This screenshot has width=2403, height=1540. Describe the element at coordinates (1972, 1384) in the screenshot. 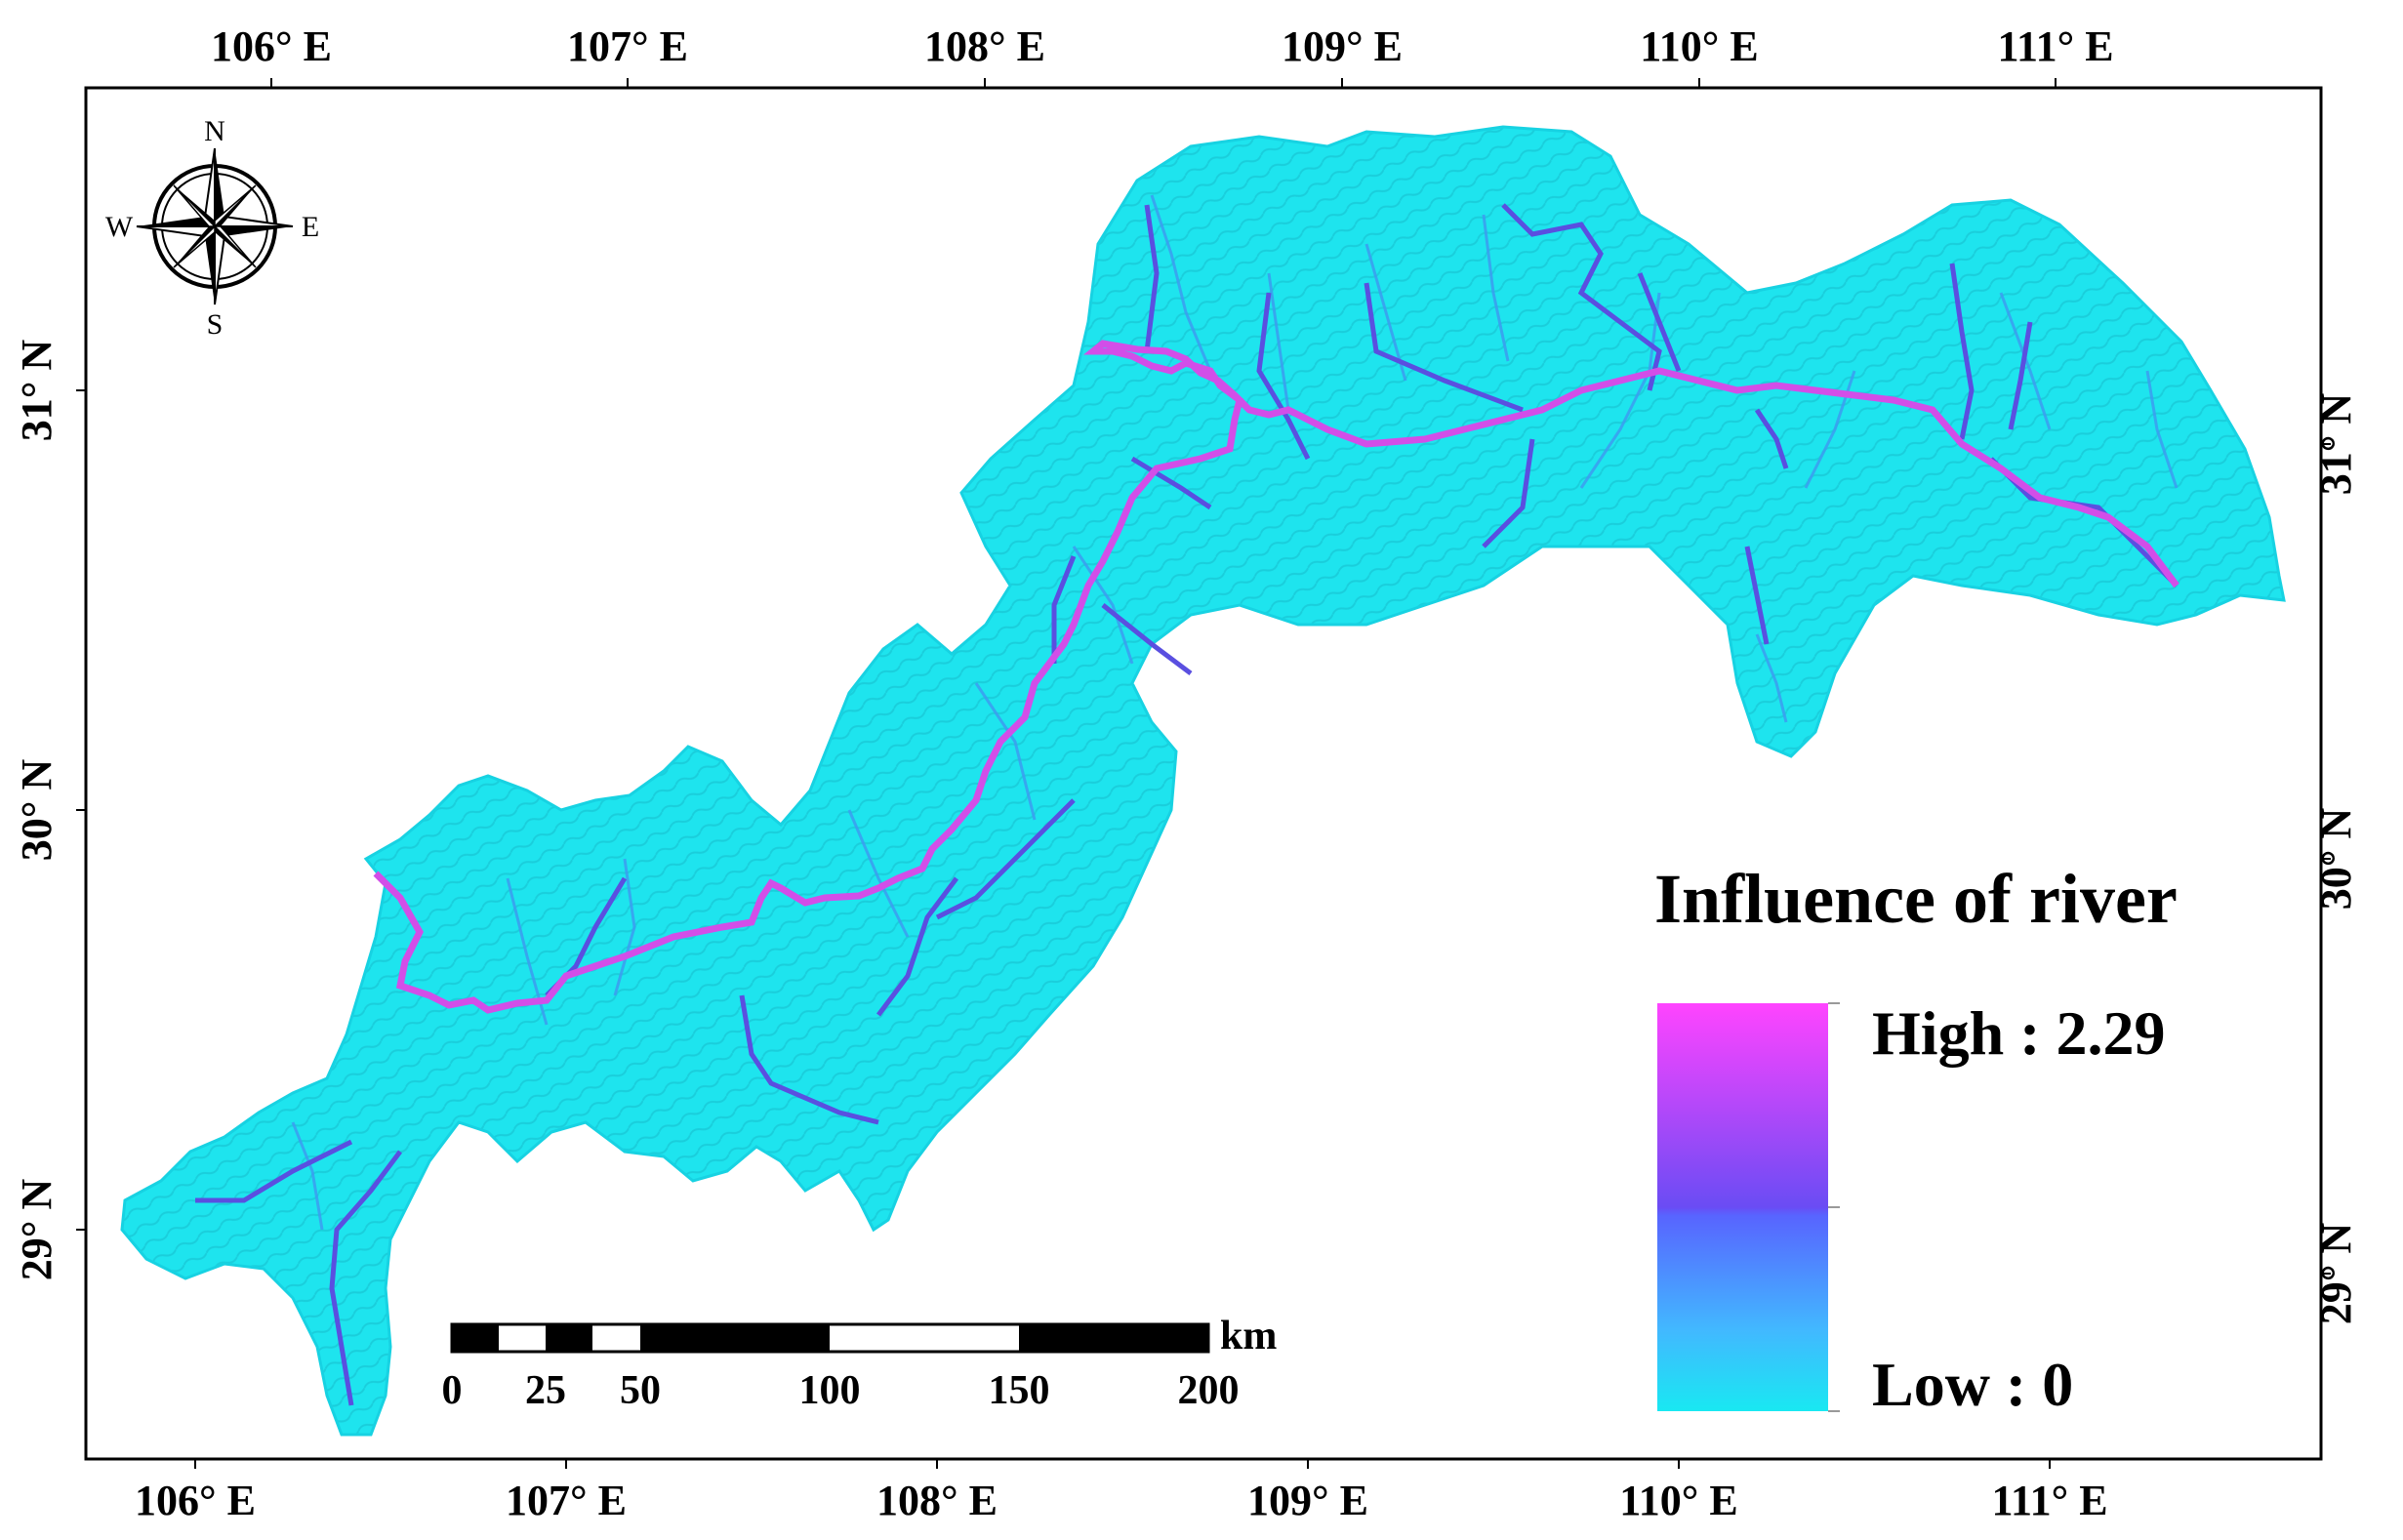

I see `legend-low-label: Low : 0` at that location.